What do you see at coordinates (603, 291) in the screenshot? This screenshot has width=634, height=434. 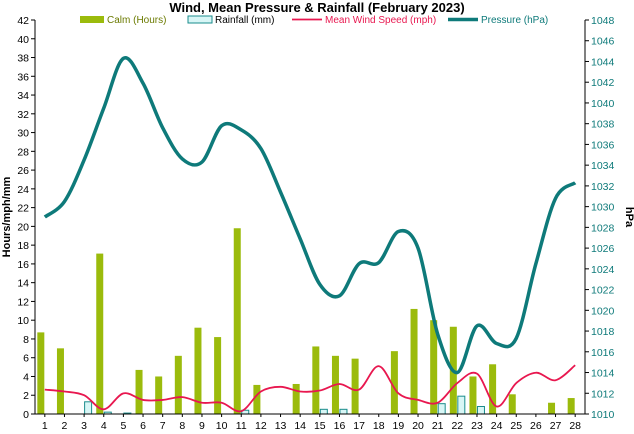 I see `y2-tick-label: 1022` at bounding box center [603, 291].